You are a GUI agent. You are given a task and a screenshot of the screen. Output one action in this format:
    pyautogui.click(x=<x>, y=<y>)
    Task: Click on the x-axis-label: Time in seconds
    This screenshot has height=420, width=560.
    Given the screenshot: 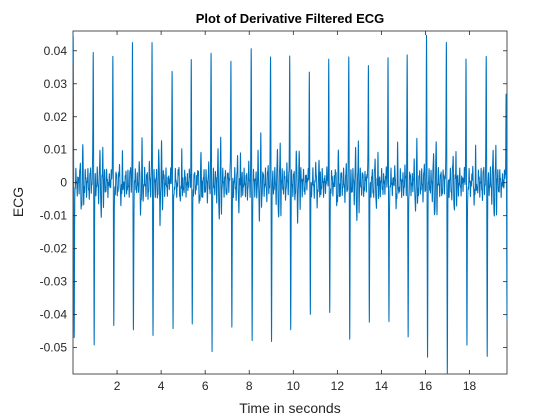 What is the action you would take?
    pyautogui.click(x=289, y=408)
    